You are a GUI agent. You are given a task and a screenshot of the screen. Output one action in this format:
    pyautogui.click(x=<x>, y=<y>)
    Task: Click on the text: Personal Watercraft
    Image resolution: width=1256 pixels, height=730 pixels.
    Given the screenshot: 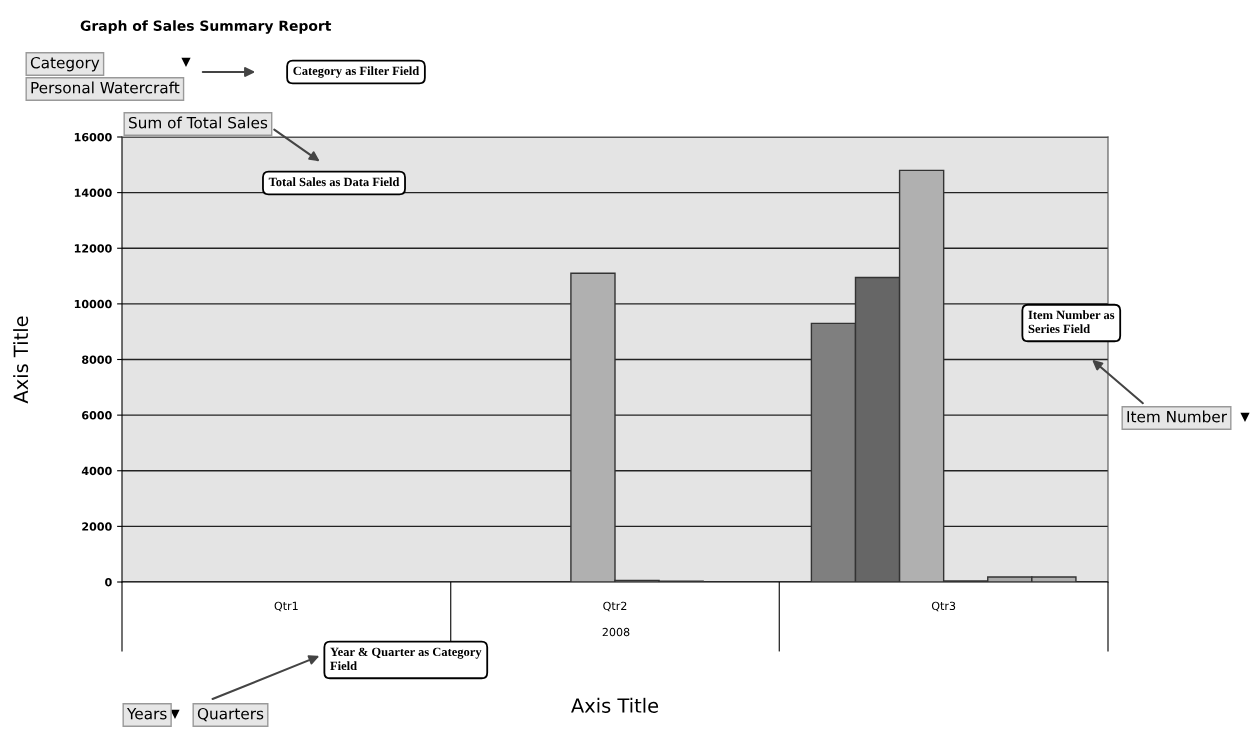 What is the action you would take?
    pyautogui.click(x=105, y=87)
    